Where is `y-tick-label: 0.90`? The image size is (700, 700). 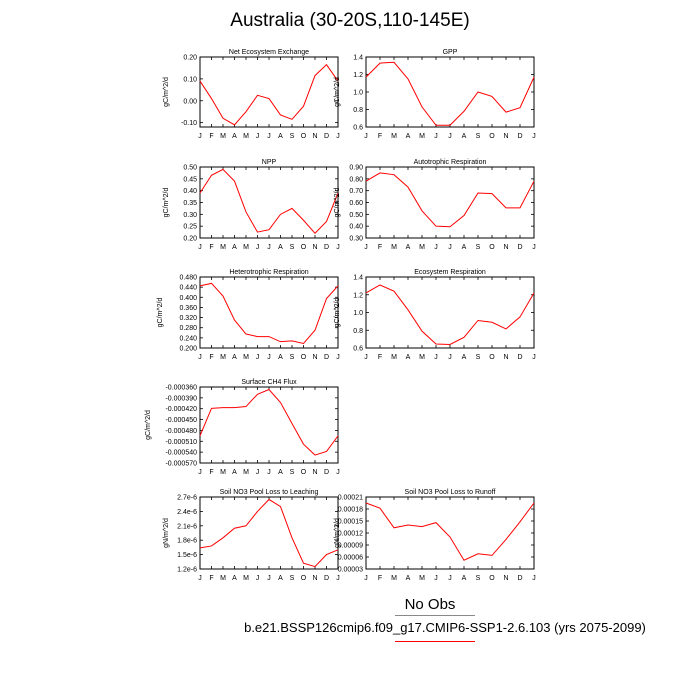
y-tick-label: 0.90 is located at coordinates (356, 168).